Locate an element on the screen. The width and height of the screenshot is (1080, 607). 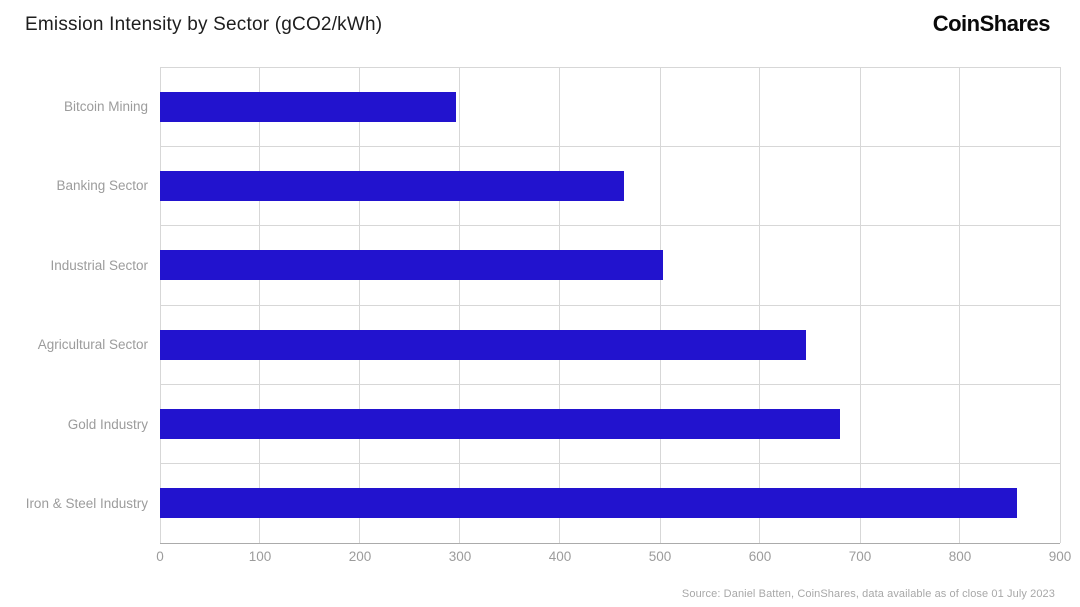
bar-agricultural-sector is located at coordinates (483, 344).